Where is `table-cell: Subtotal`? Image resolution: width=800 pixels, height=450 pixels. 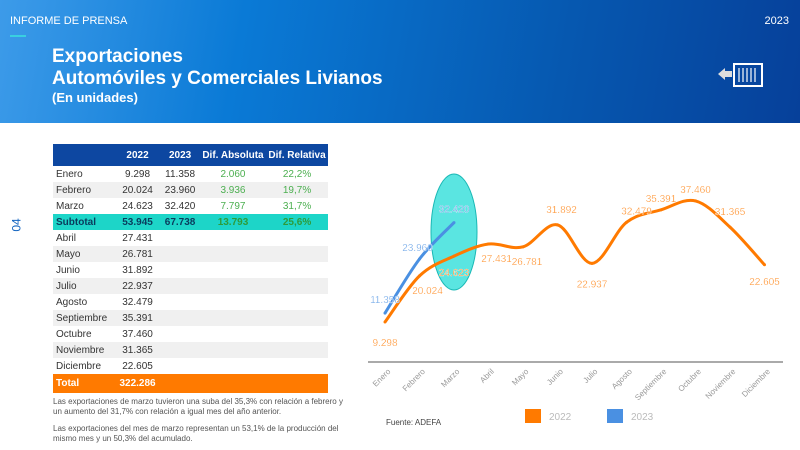 table-cell: Subtotal is located at coordinates (84, 222).